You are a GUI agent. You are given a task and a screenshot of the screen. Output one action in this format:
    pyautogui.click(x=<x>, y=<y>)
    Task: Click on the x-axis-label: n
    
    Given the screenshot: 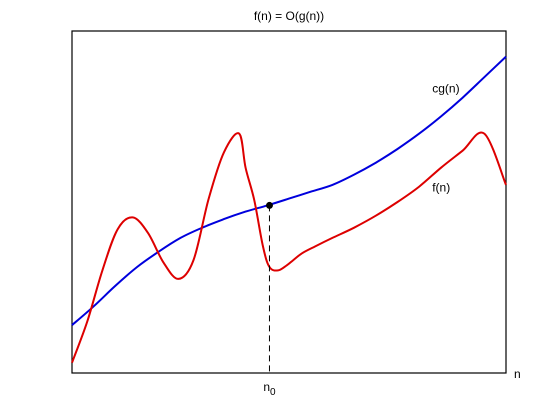 What is the action you would take?
    pyautogui.click(x=517, y=374)
    